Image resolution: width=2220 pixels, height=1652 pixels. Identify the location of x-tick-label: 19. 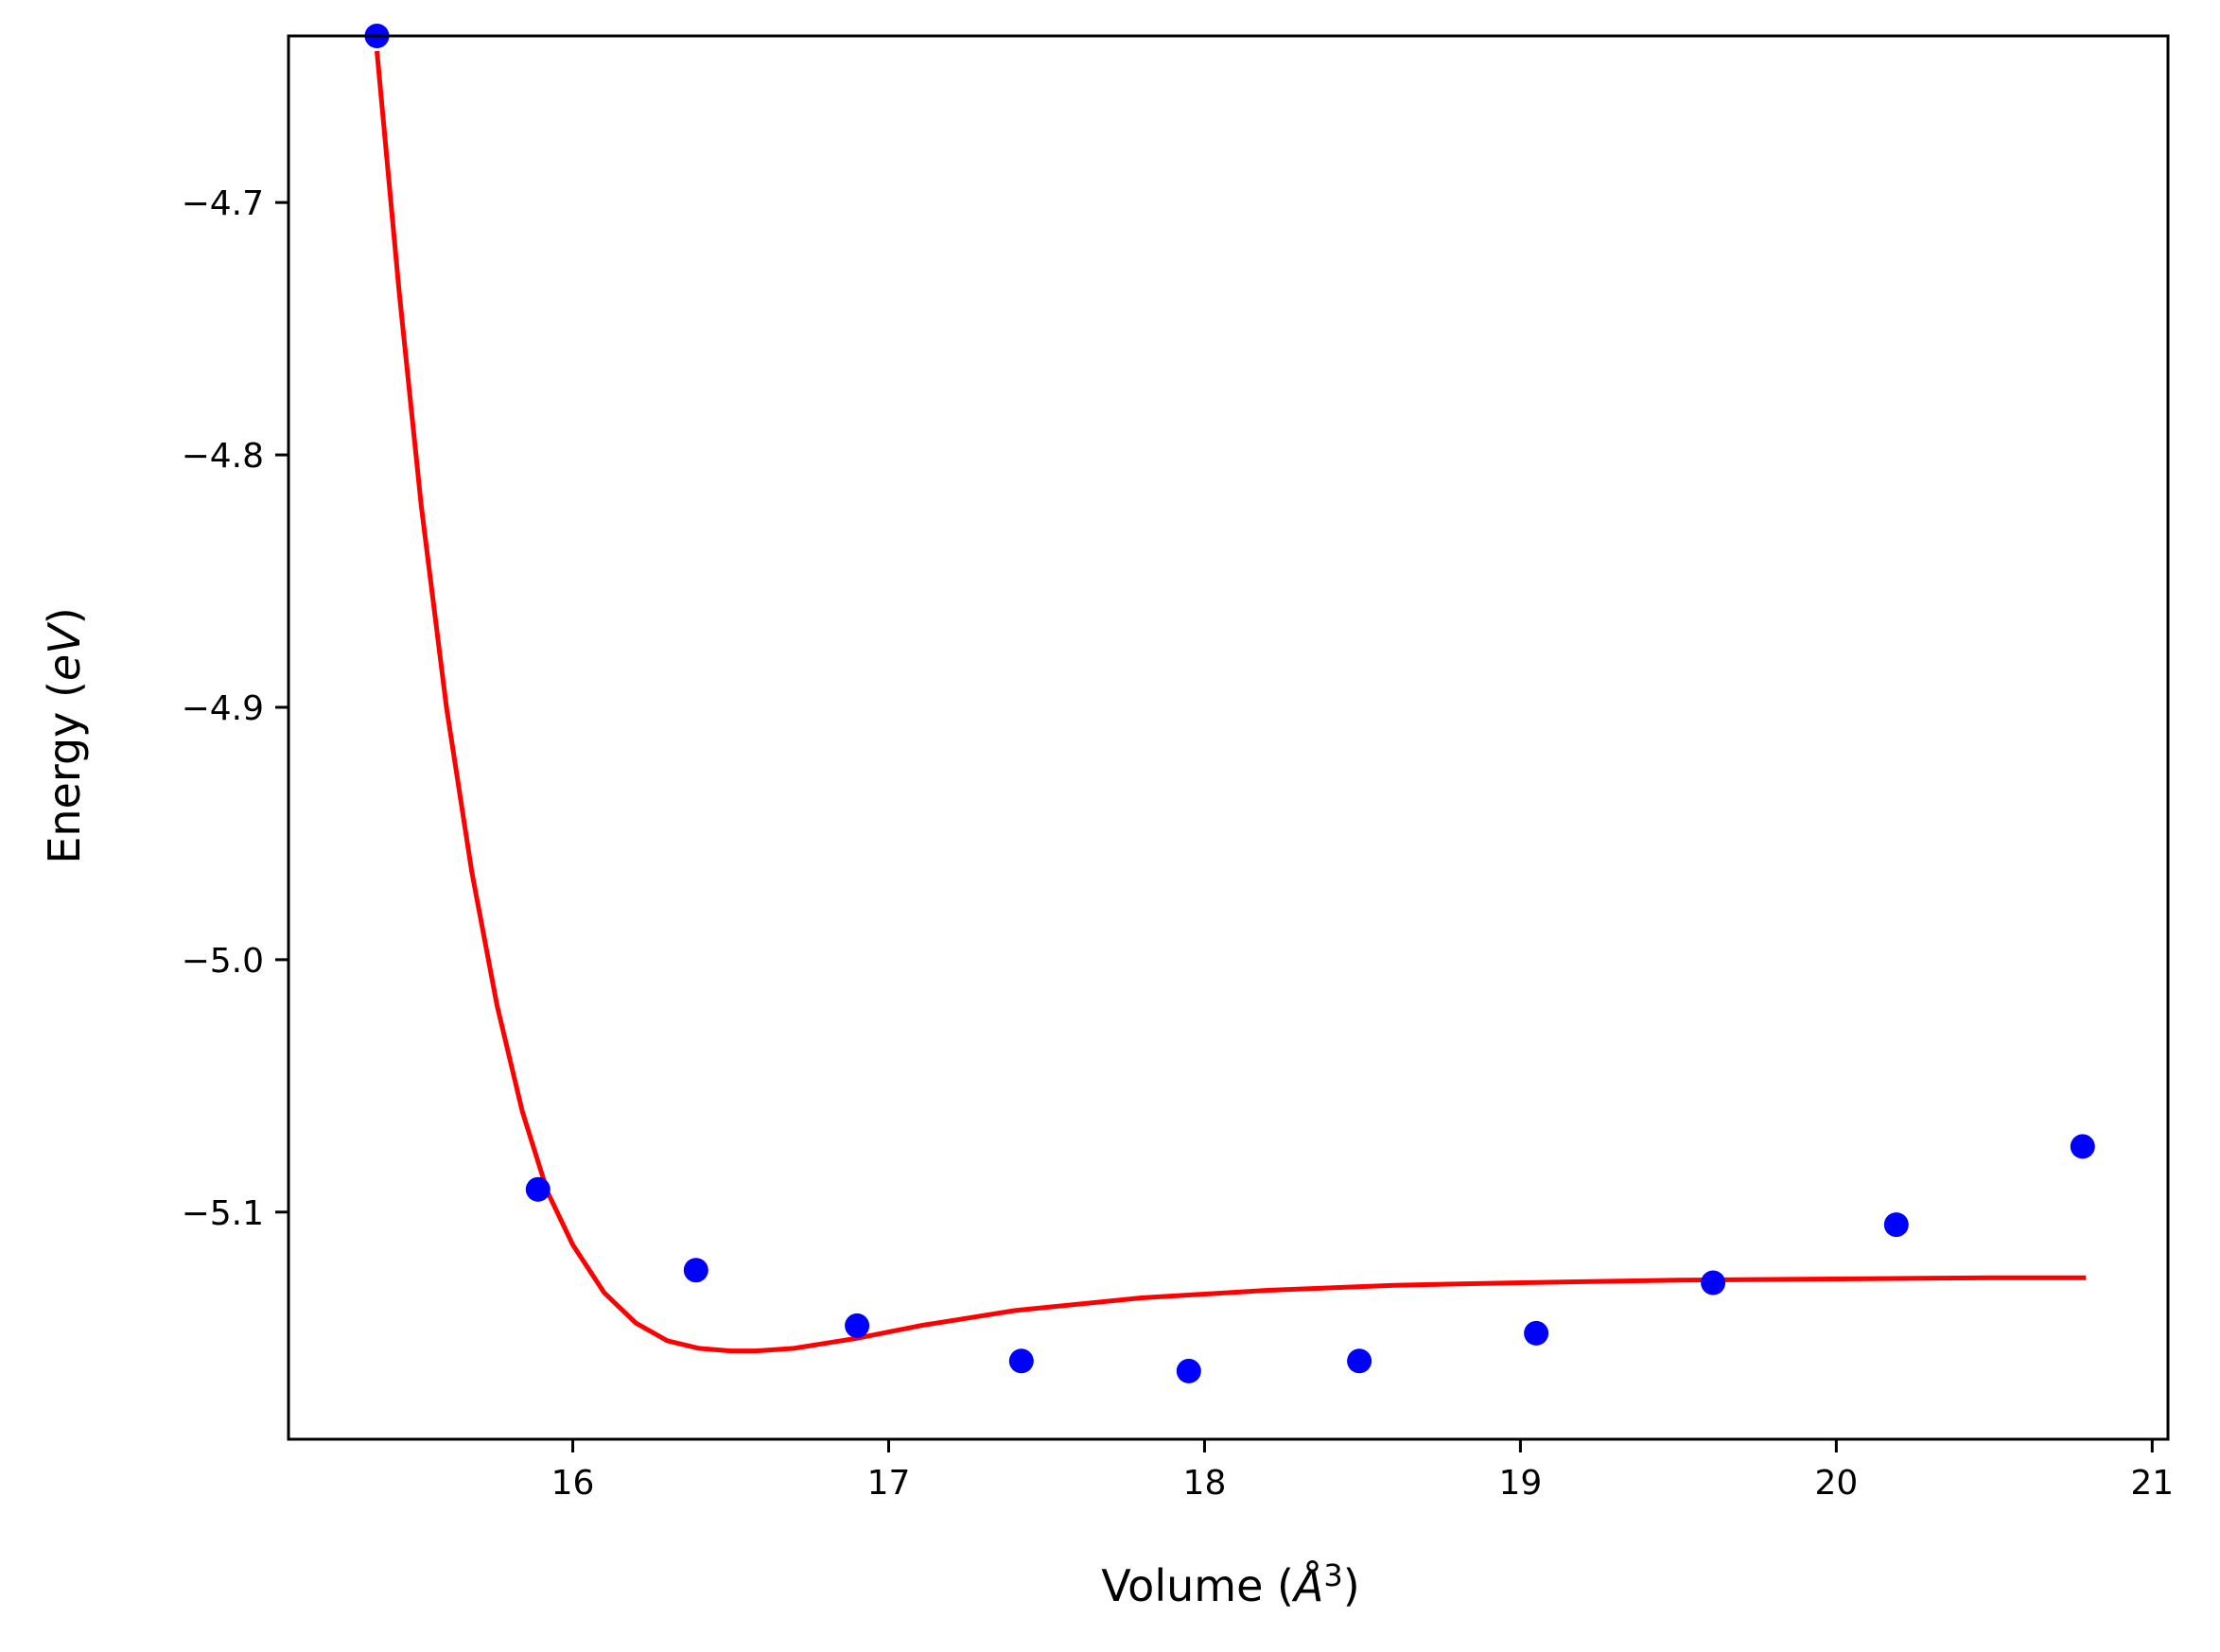
(1520, 1484).